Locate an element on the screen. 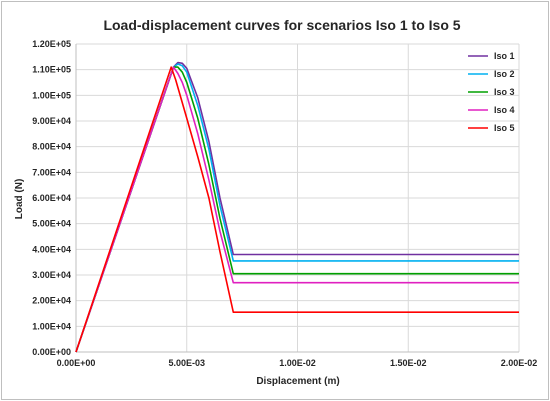 This screenshot has width=550, height=401. legend-label-iso-1: Iso 1 is located at coordinates (504, 56).